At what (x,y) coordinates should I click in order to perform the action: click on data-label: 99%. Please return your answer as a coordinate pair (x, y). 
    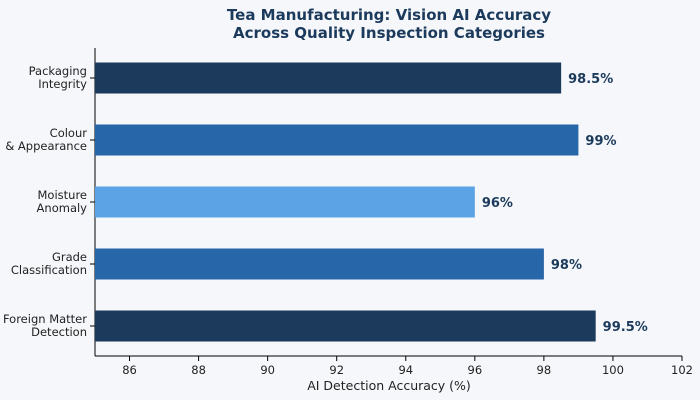
    Looking at the image, I should click on (600, 141).